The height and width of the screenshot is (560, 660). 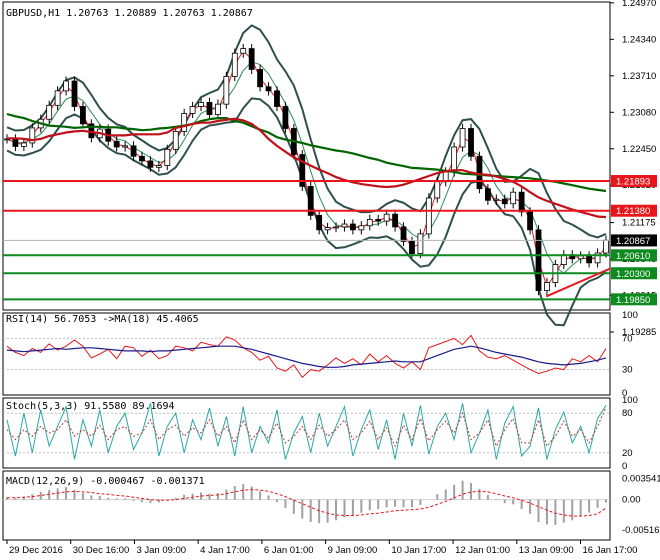 What do you see at coordinates (639, 76) in the screenshot?
I see `main-y-tick-label: 1.23710` at bounding box center [639, 76].